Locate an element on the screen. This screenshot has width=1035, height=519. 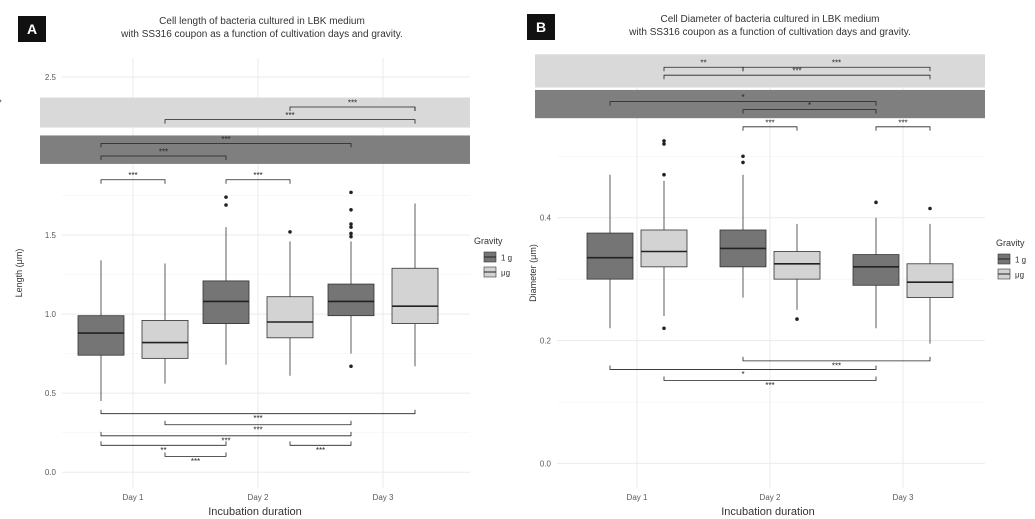
x-axis-label: Incubation duration is located at coordinates (768, 512).